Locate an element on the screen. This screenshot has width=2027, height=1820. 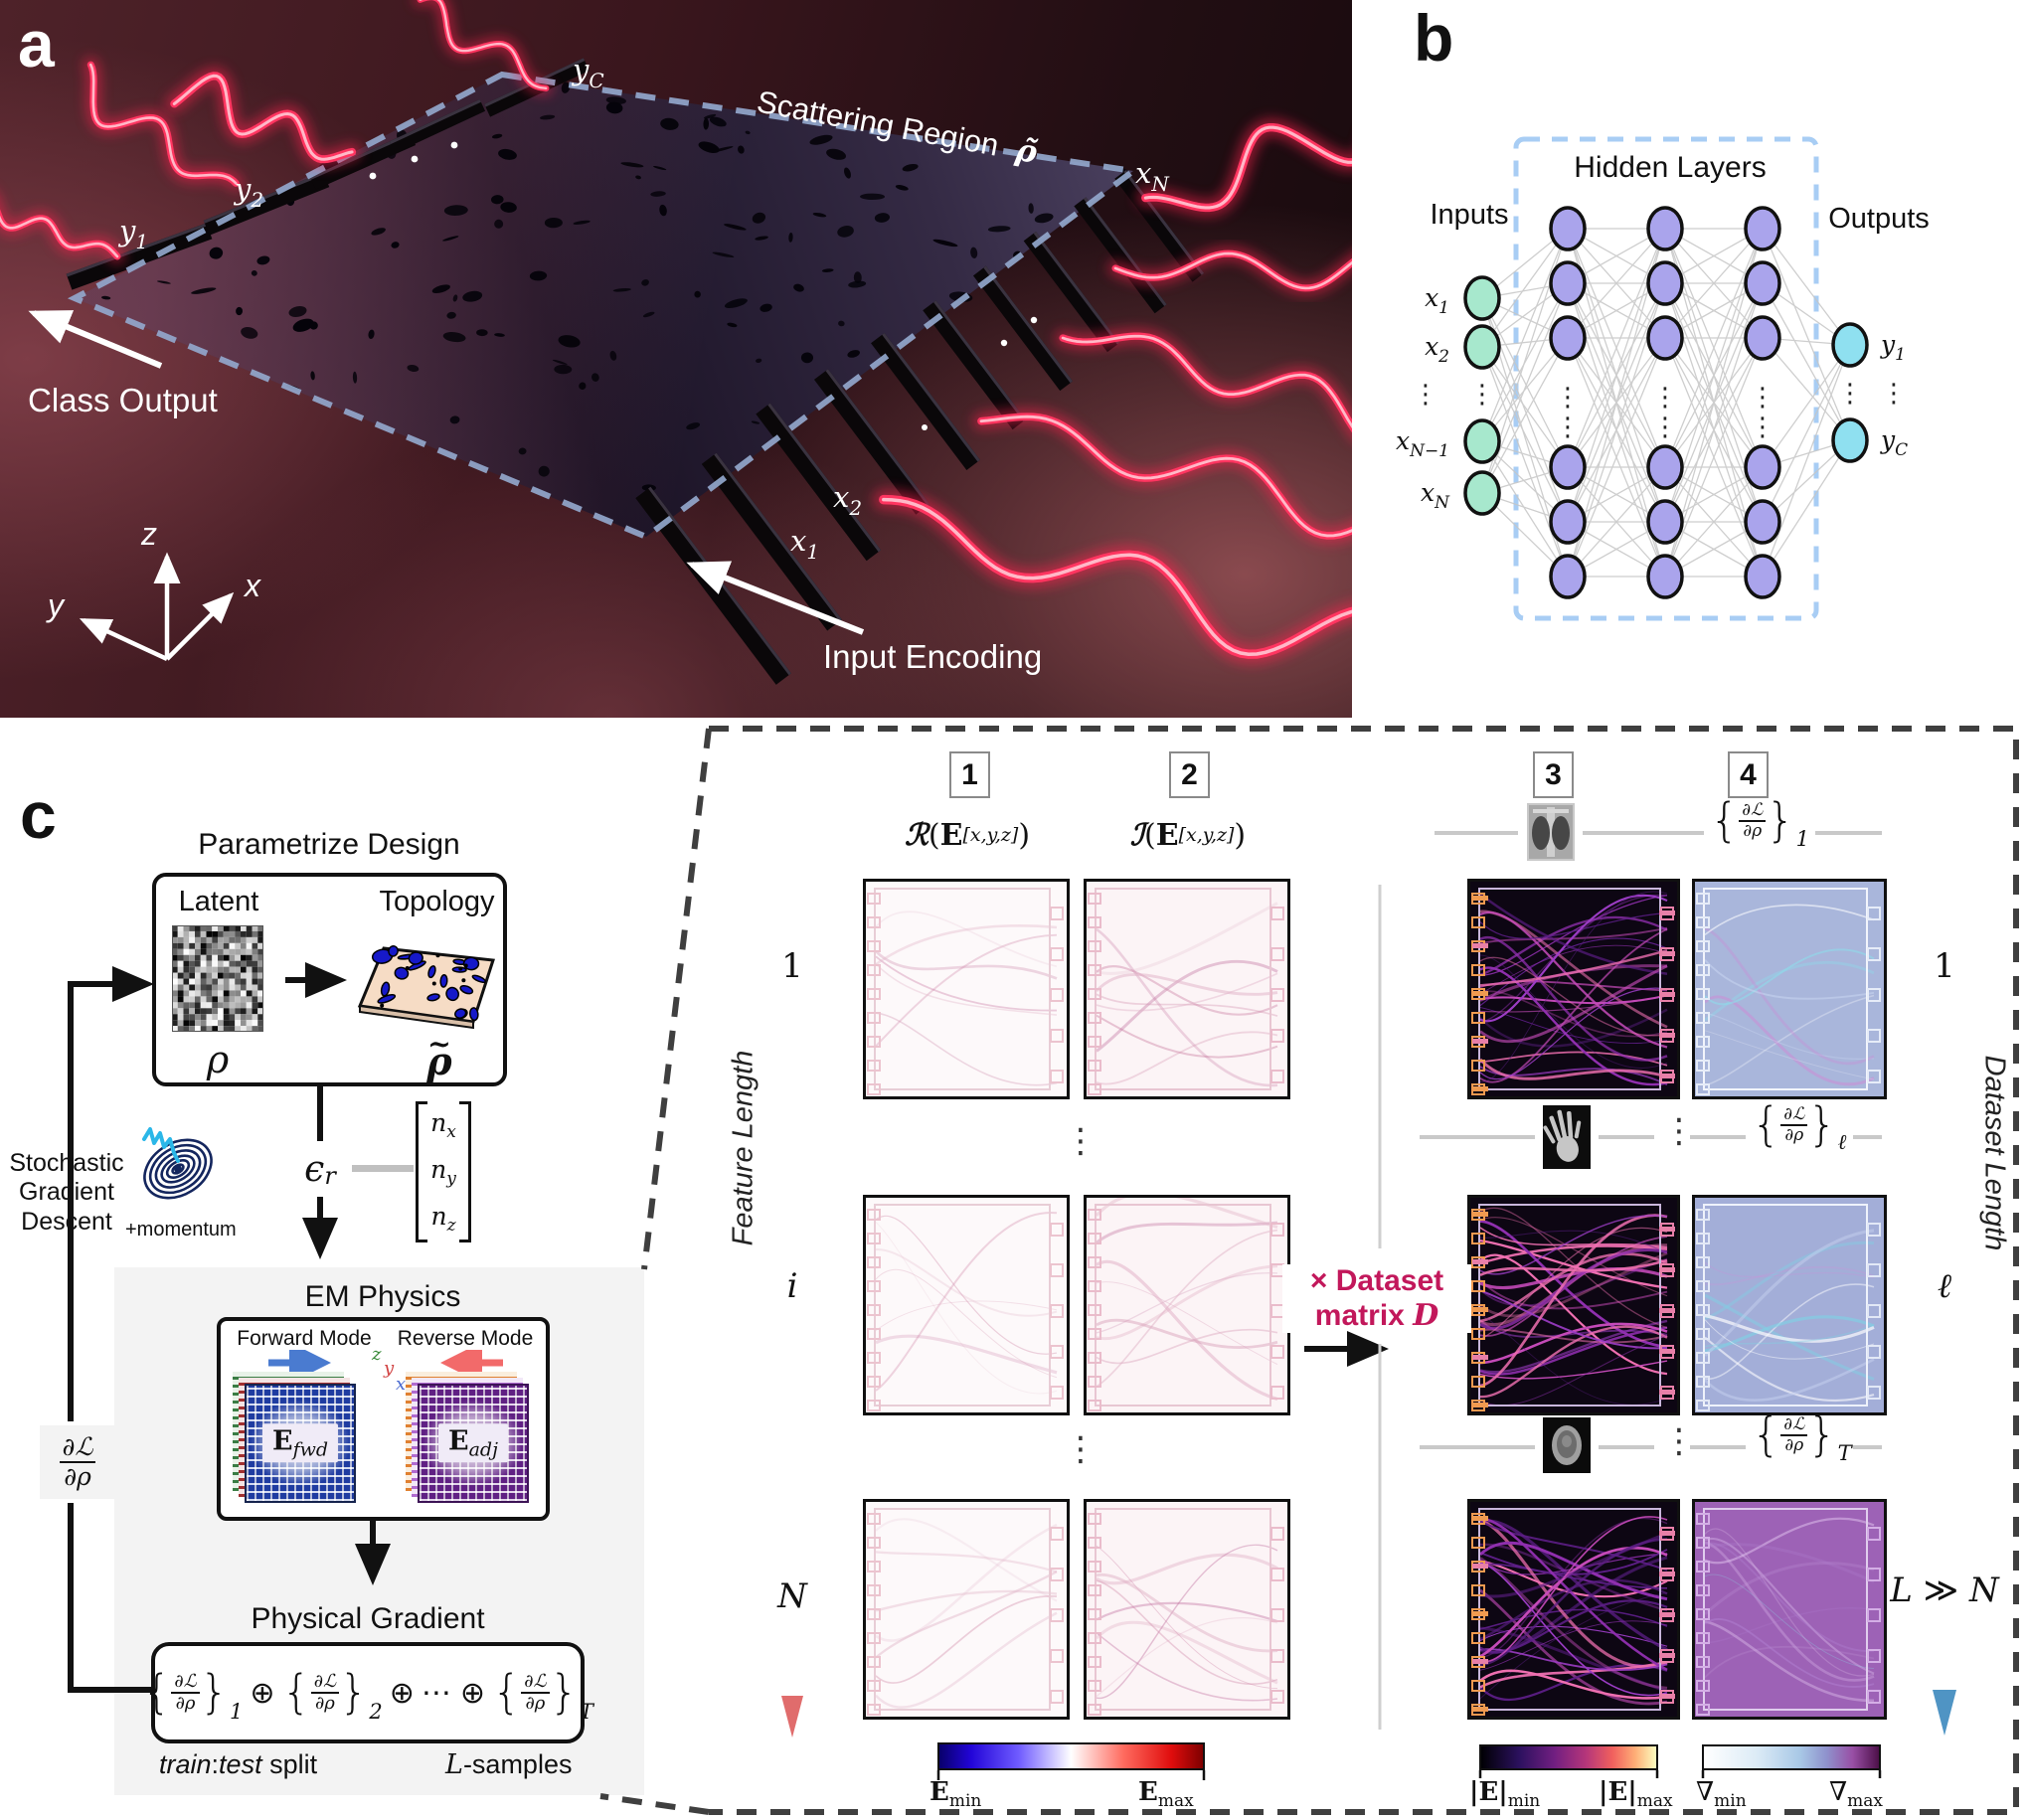
dataset-axis-l: ℓ is located at coordinates (1944, 1286).